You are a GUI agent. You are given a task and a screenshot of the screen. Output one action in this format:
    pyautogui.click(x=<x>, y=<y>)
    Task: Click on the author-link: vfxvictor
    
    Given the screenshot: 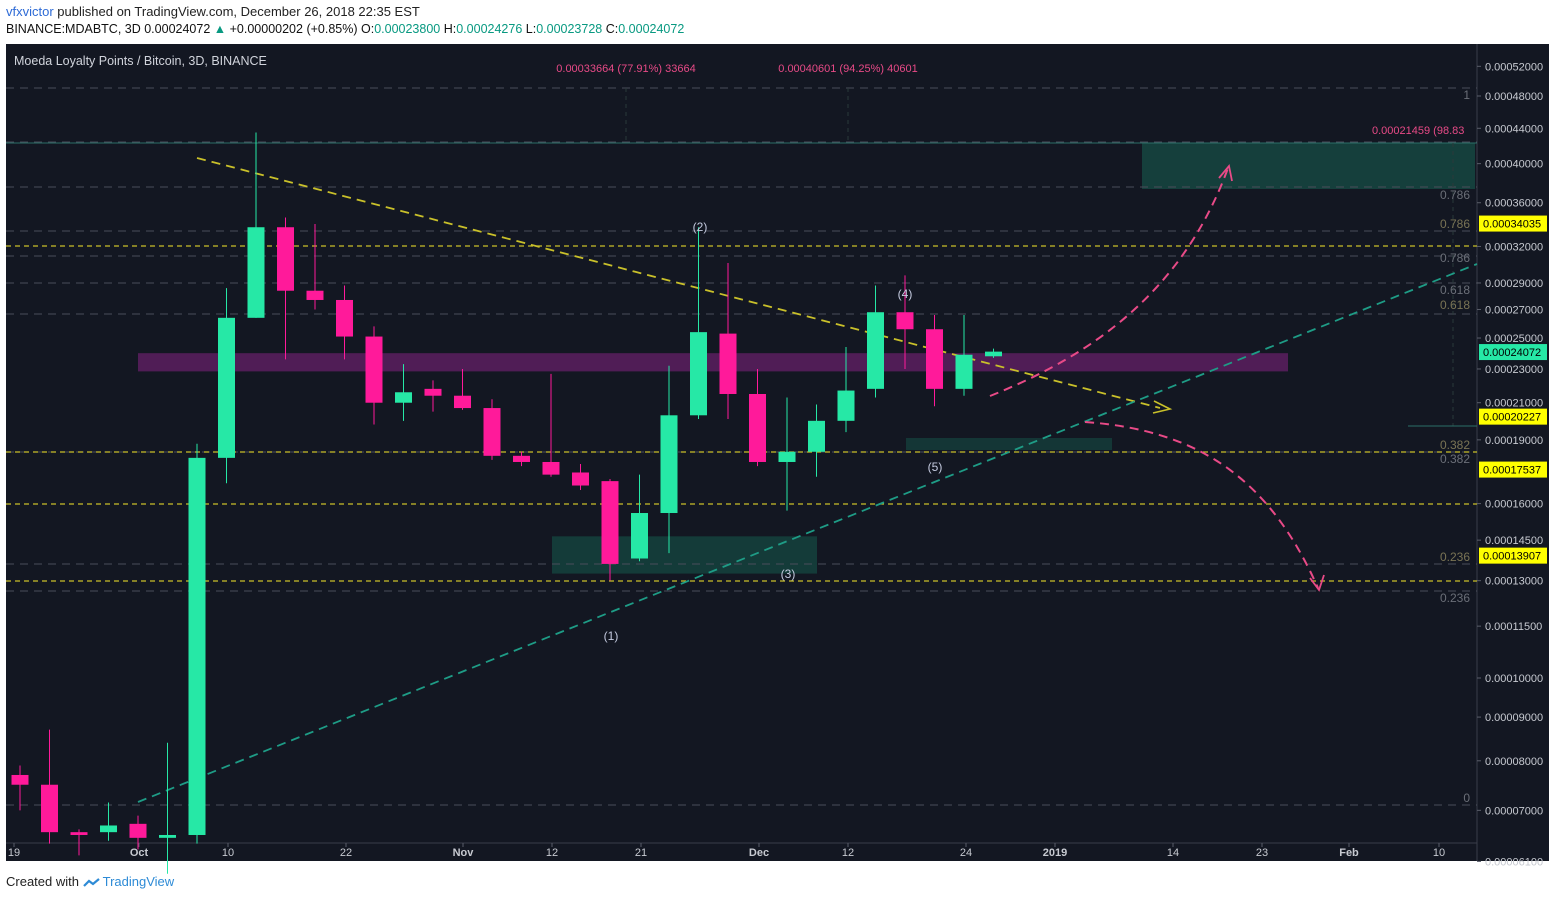 What is the action you would take?
    pyautogui.click(x=30, y=11)
    